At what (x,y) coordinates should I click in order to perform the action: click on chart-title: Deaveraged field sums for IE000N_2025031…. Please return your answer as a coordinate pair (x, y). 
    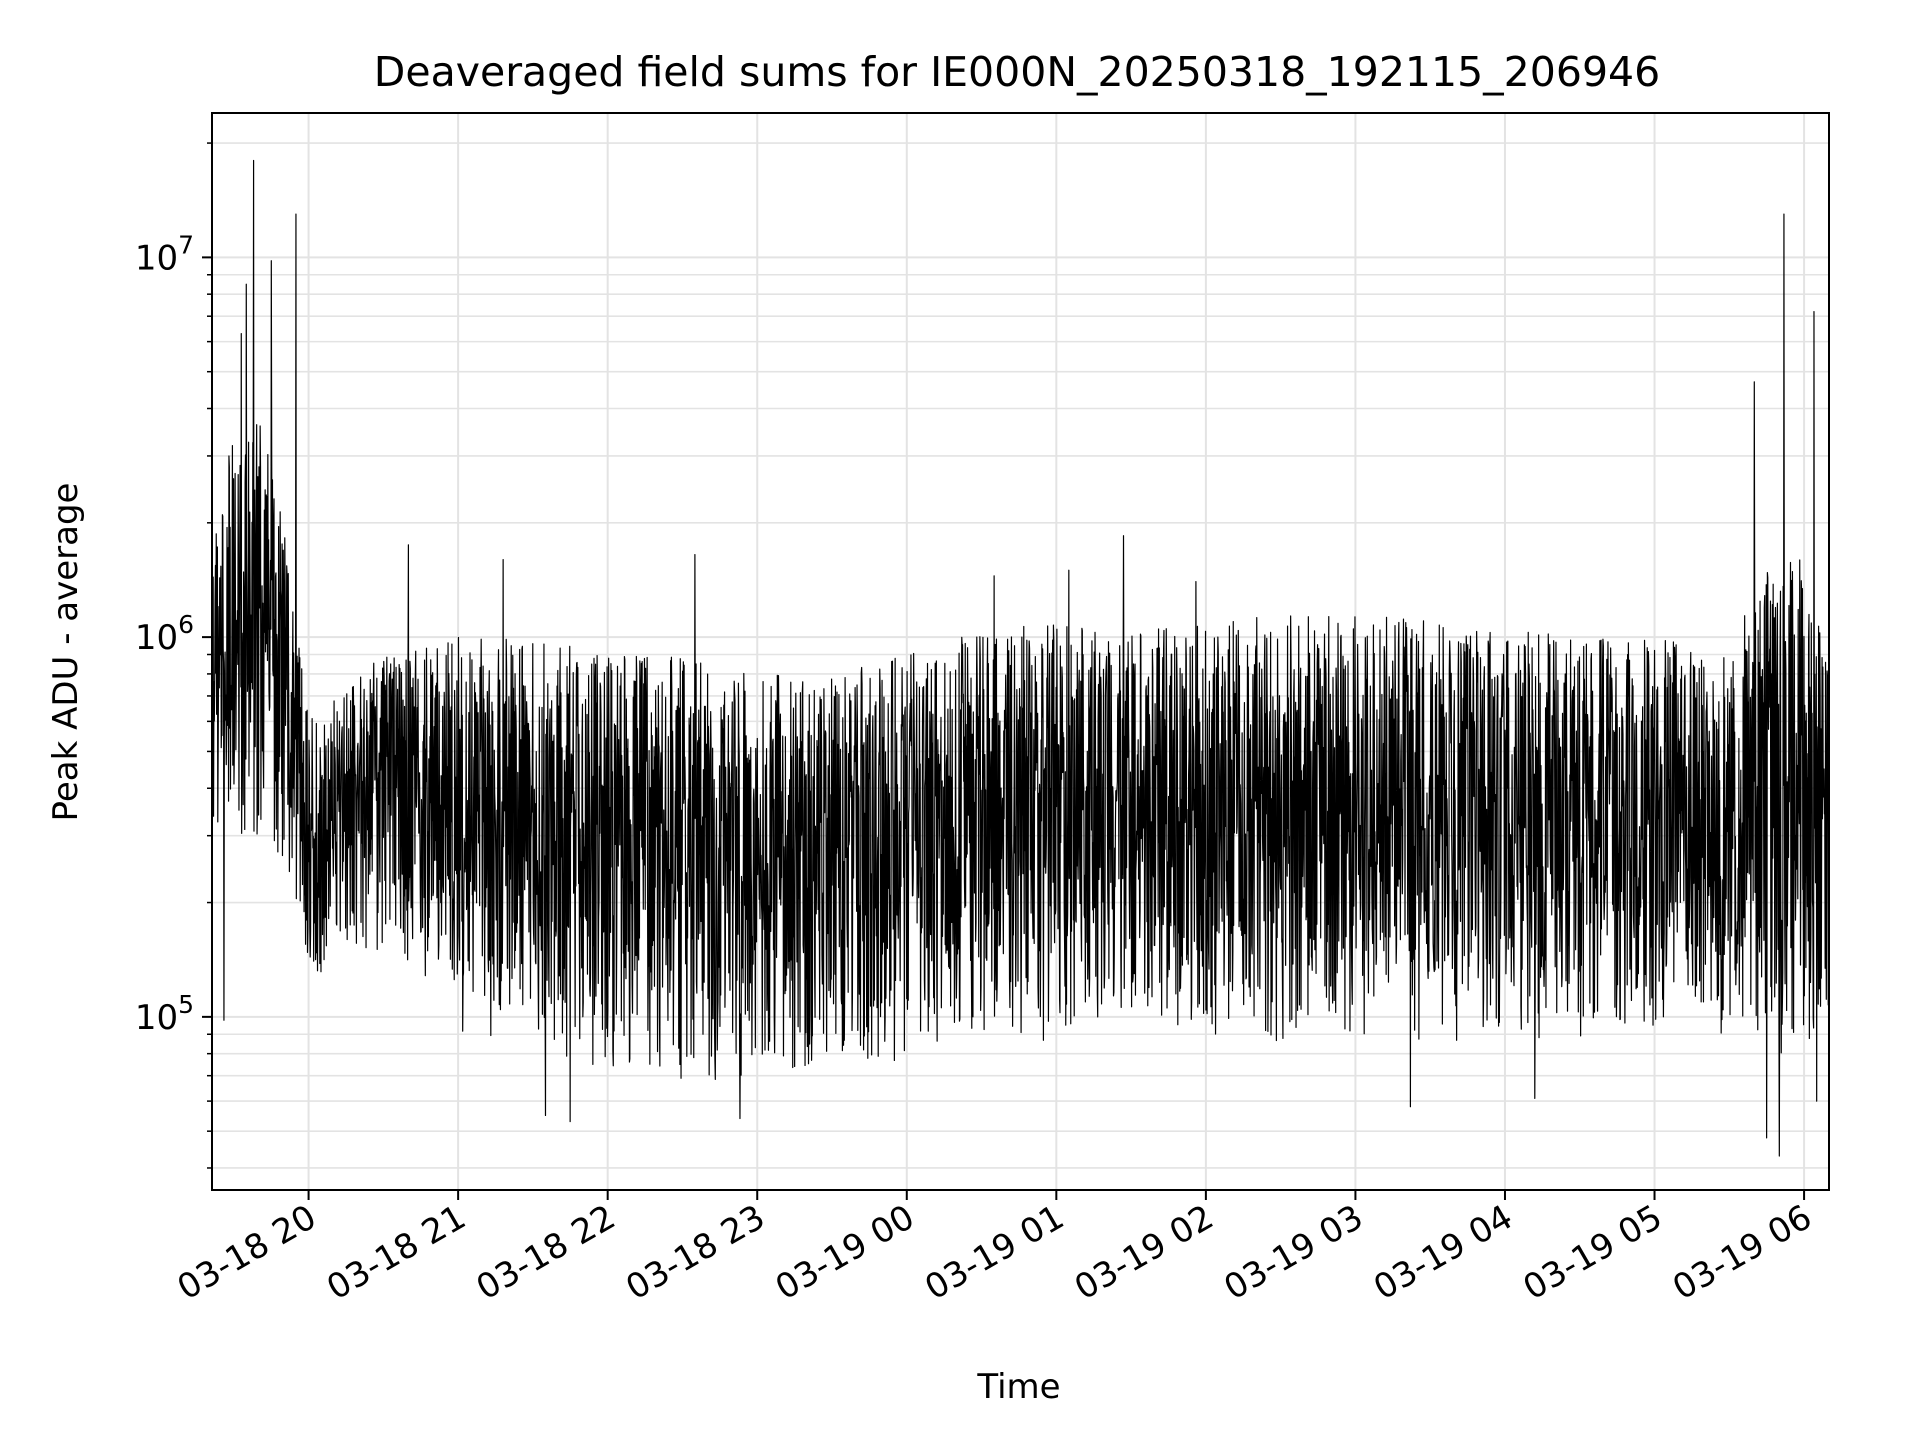
    Looking at the image, I should click on (1017, 72).